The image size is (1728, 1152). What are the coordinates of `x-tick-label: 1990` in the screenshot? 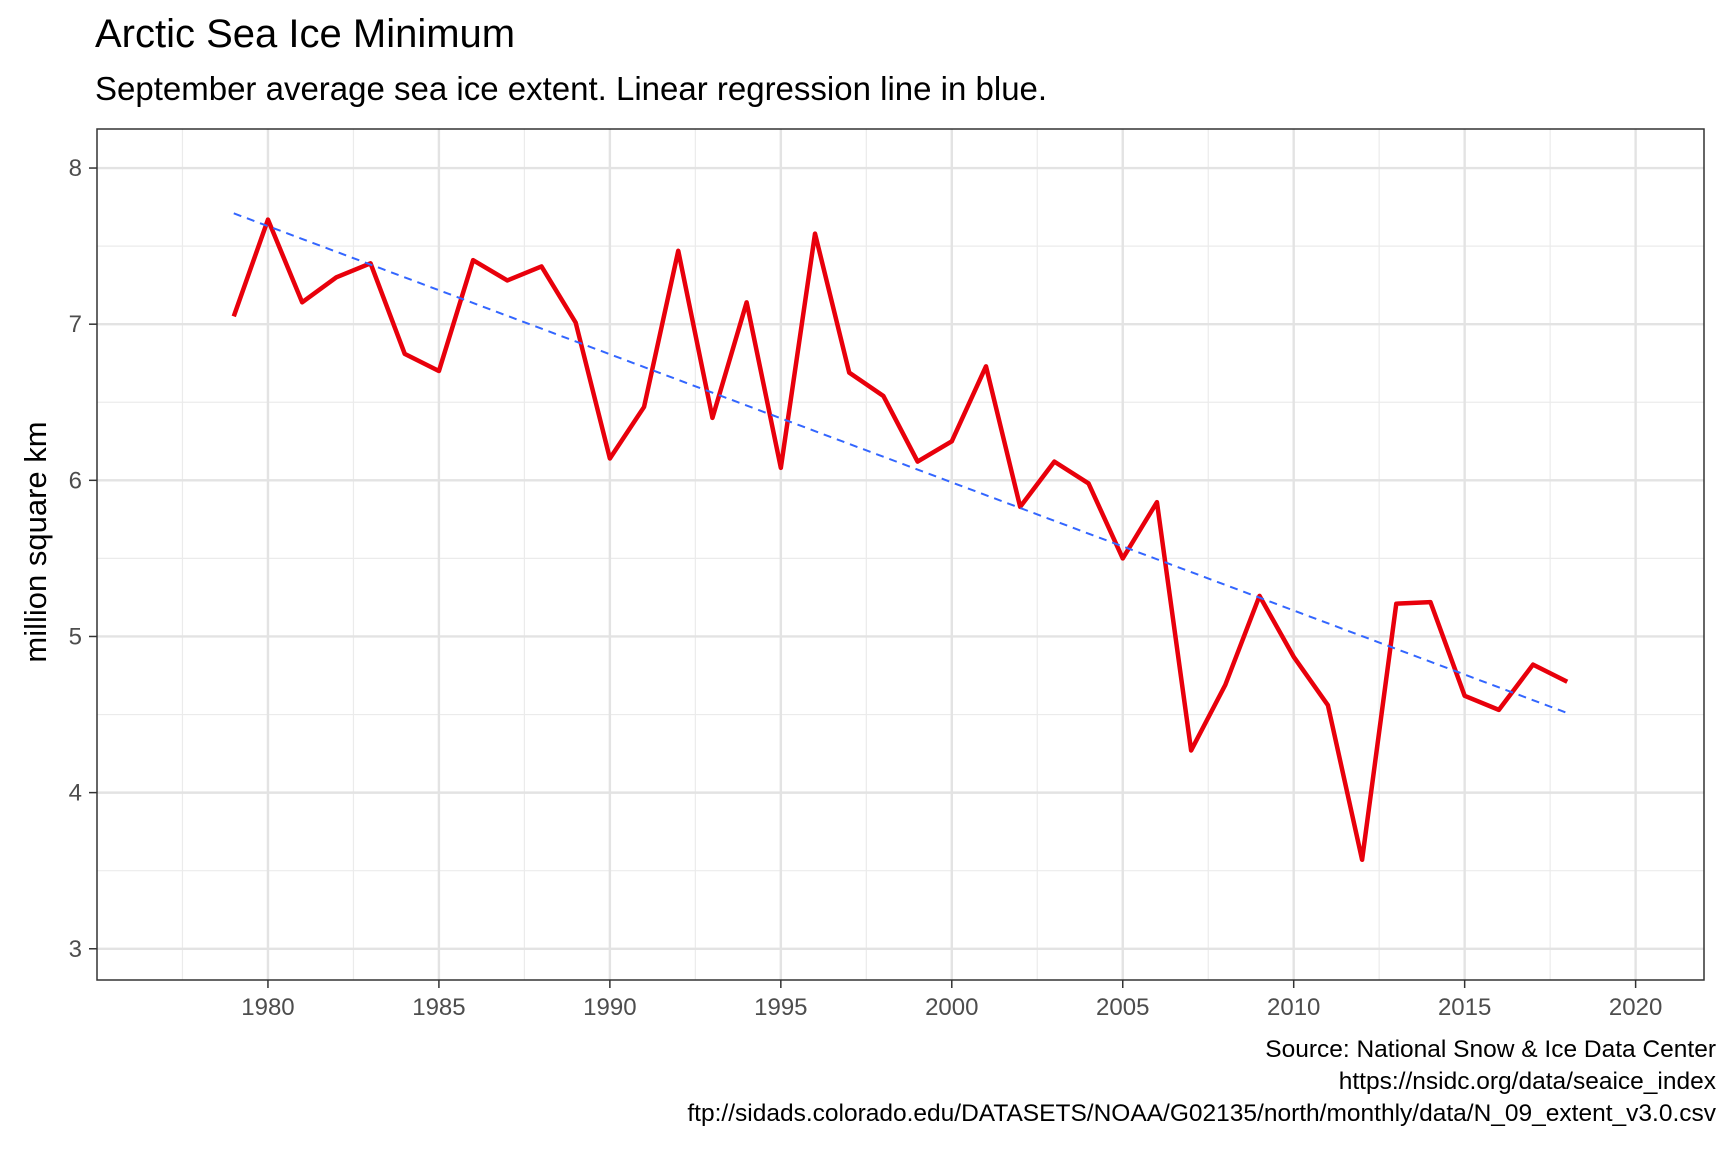 It's located at (609, 1007).